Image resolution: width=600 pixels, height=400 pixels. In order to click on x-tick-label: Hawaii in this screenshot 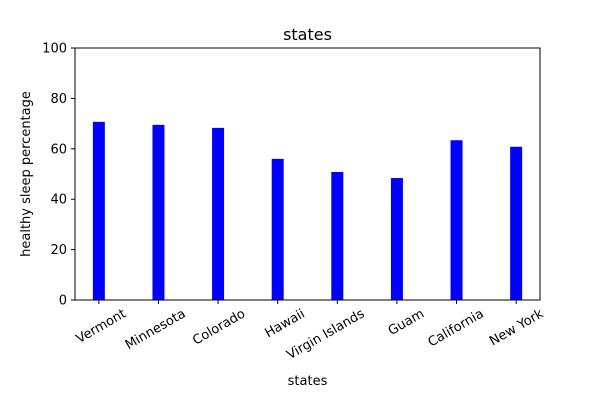, I will do `click(284, 323)`.